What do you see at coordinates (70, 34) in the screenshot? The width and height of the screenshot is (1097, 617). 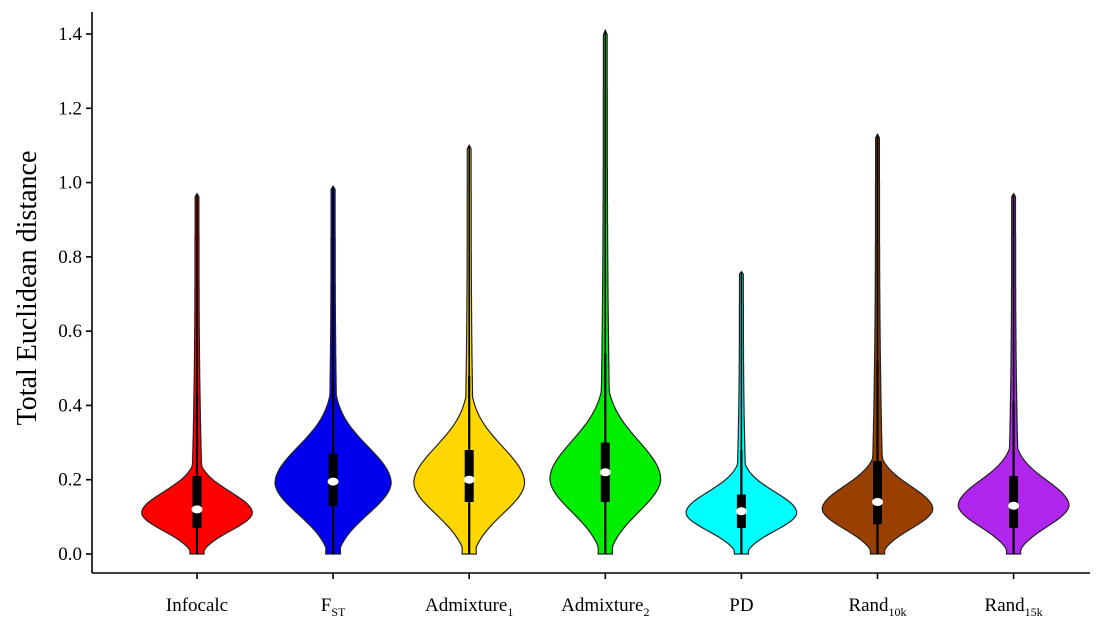 I see `y-tick-label: 1.4` at bounding box center [70, 34].